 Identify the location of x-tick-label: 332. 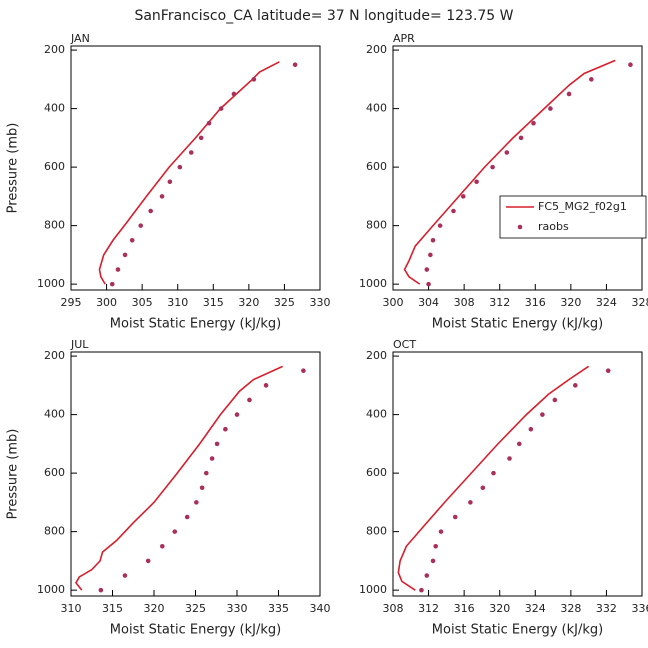
(606, 608).